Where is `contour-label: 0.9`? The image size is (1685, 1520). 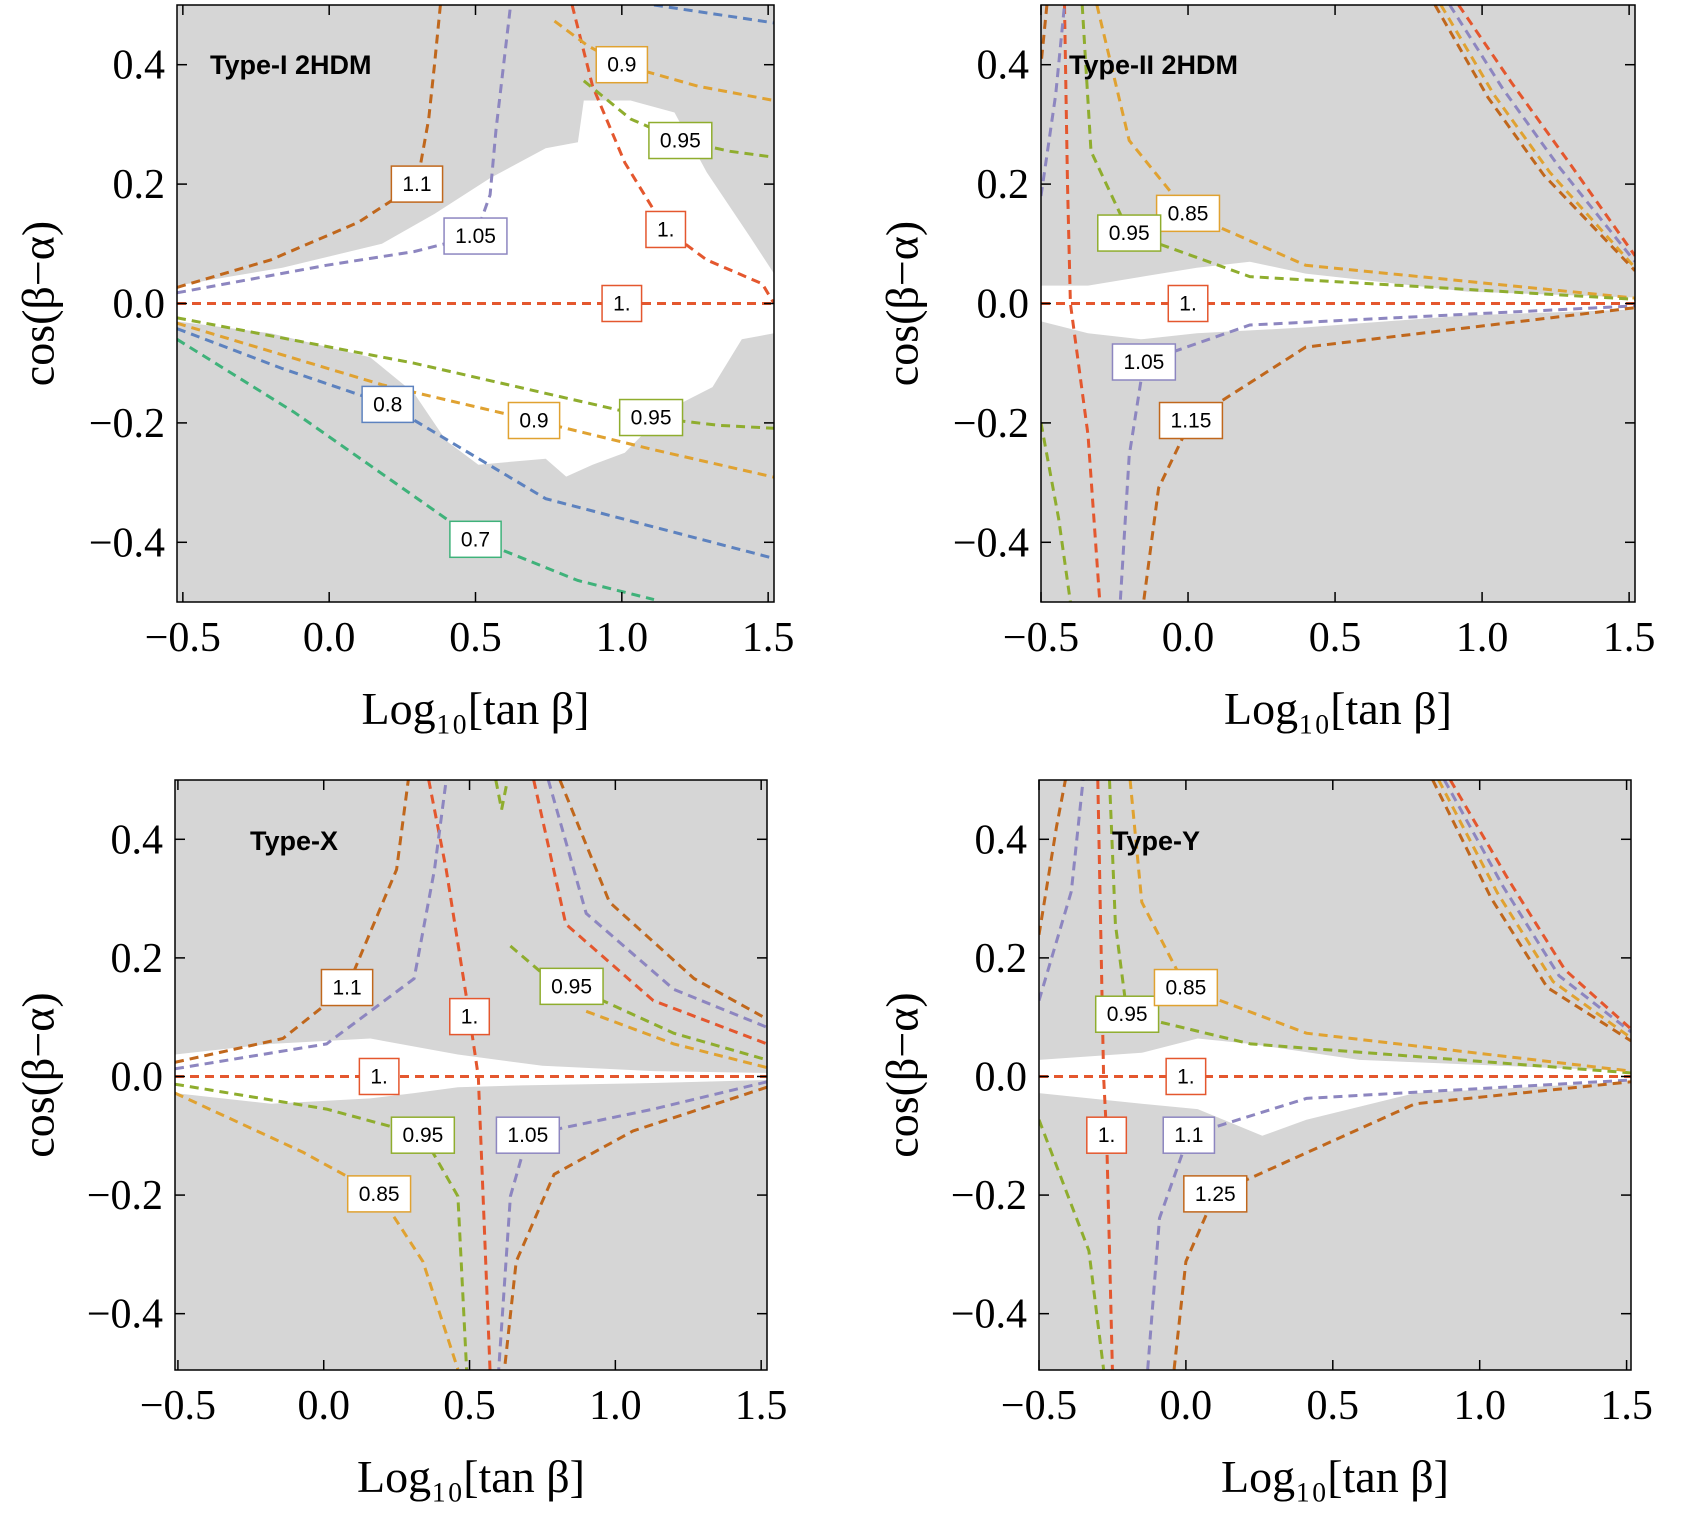
contour-label: 0.9 is located at coordinates (622, 64).